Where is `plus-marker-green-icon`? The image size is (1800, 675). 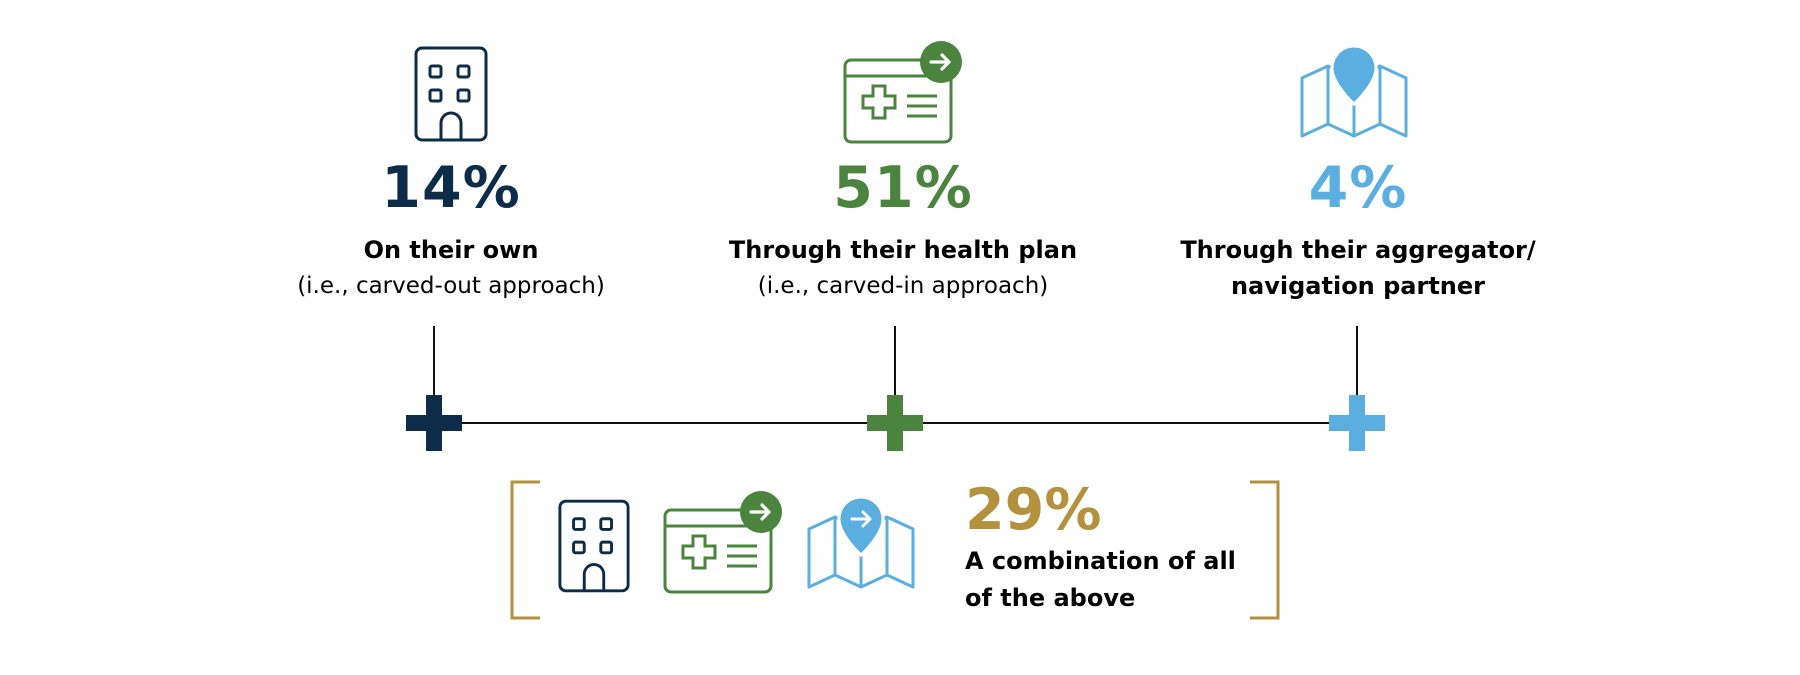 plus-marker-green-icon is located at coordinates (895, 425).